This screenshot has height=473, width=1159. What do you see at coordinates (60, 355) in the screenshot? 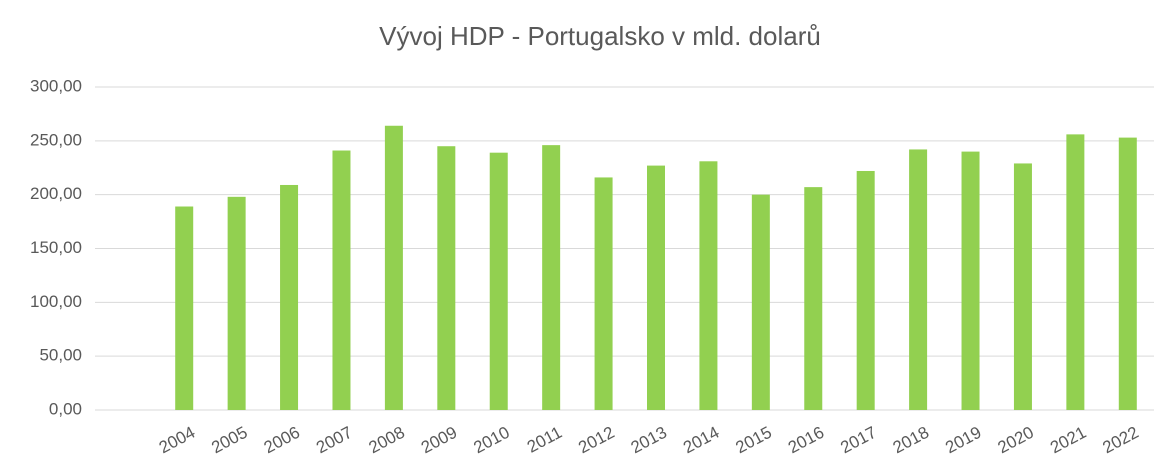
I see `y-tick-label: 50,00` at bounding box center [60, 355].